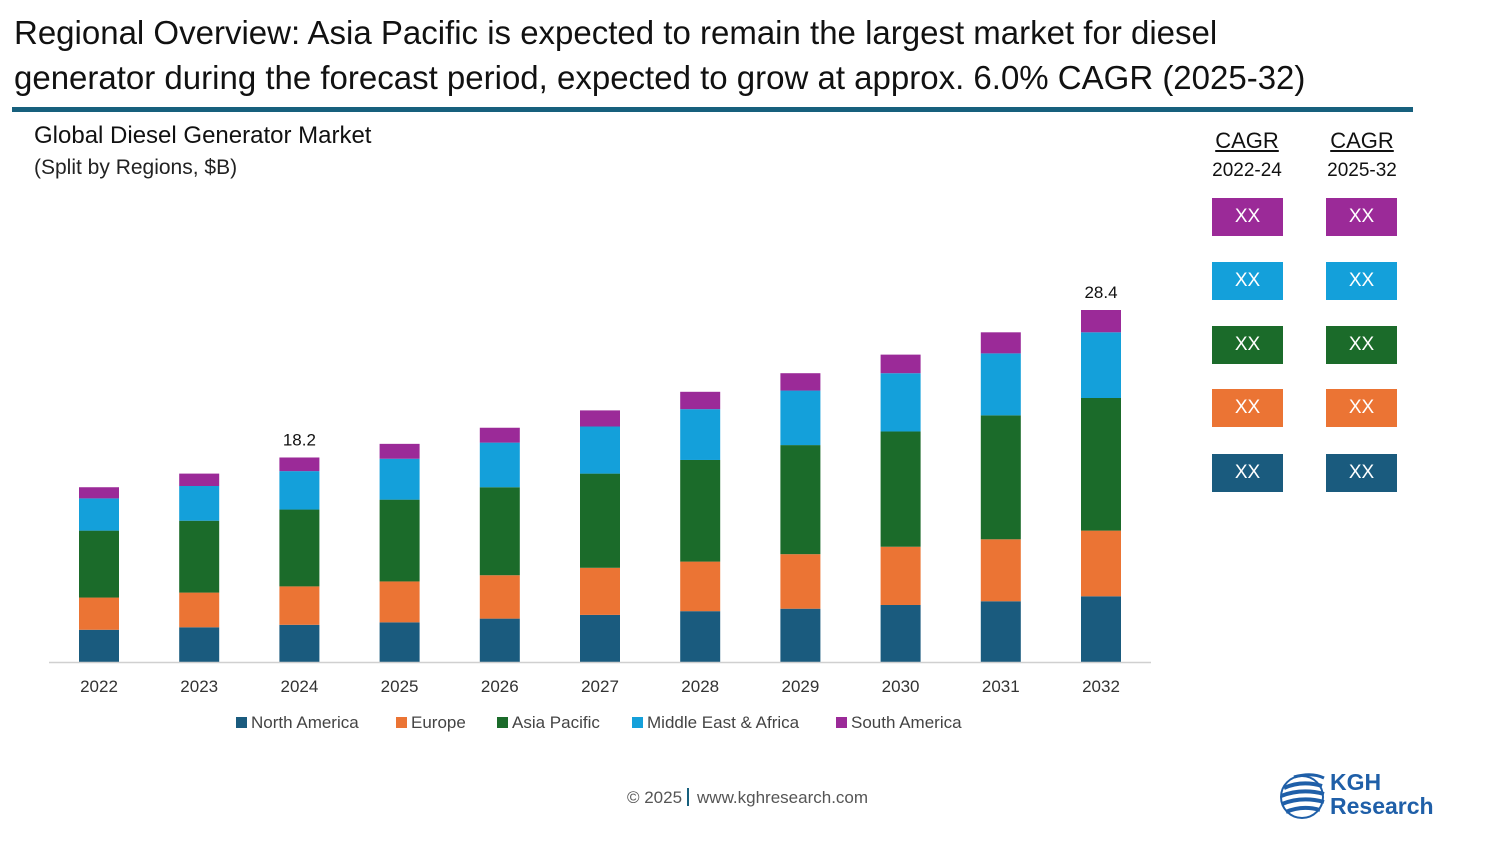  I want to click on bar-2031-s1, so click(1000, 570).